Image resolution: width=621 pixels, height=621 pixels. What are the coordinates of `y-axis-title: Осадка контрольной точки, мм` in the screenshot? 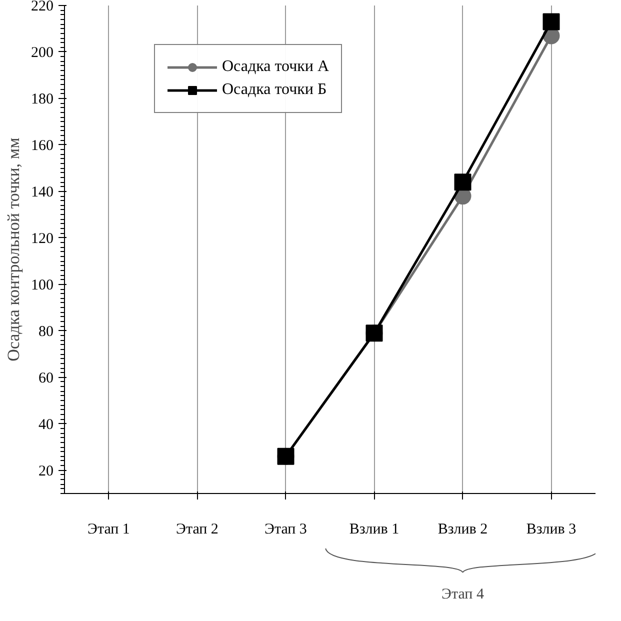 It's located at (13, 249).